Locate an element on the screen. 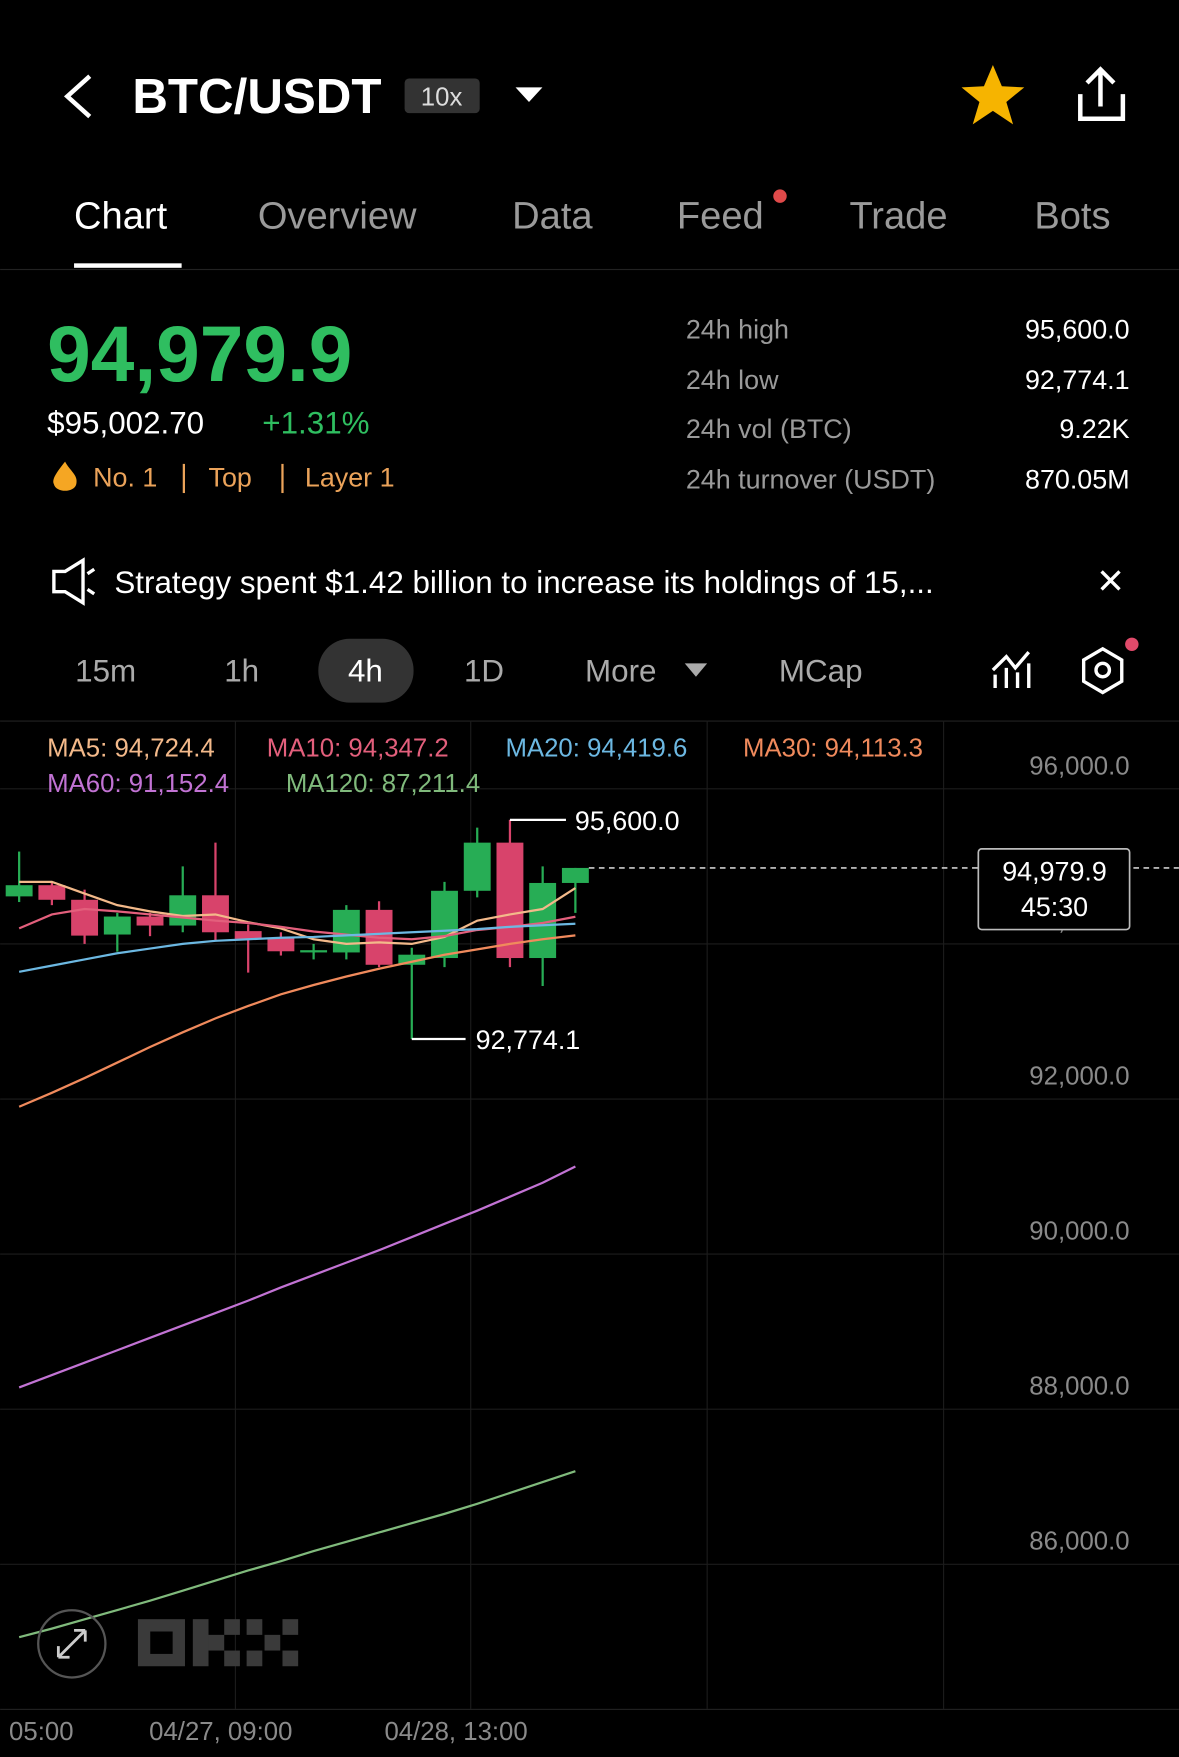  high-label: 95,600.0 is located at coordinates (627, 821).